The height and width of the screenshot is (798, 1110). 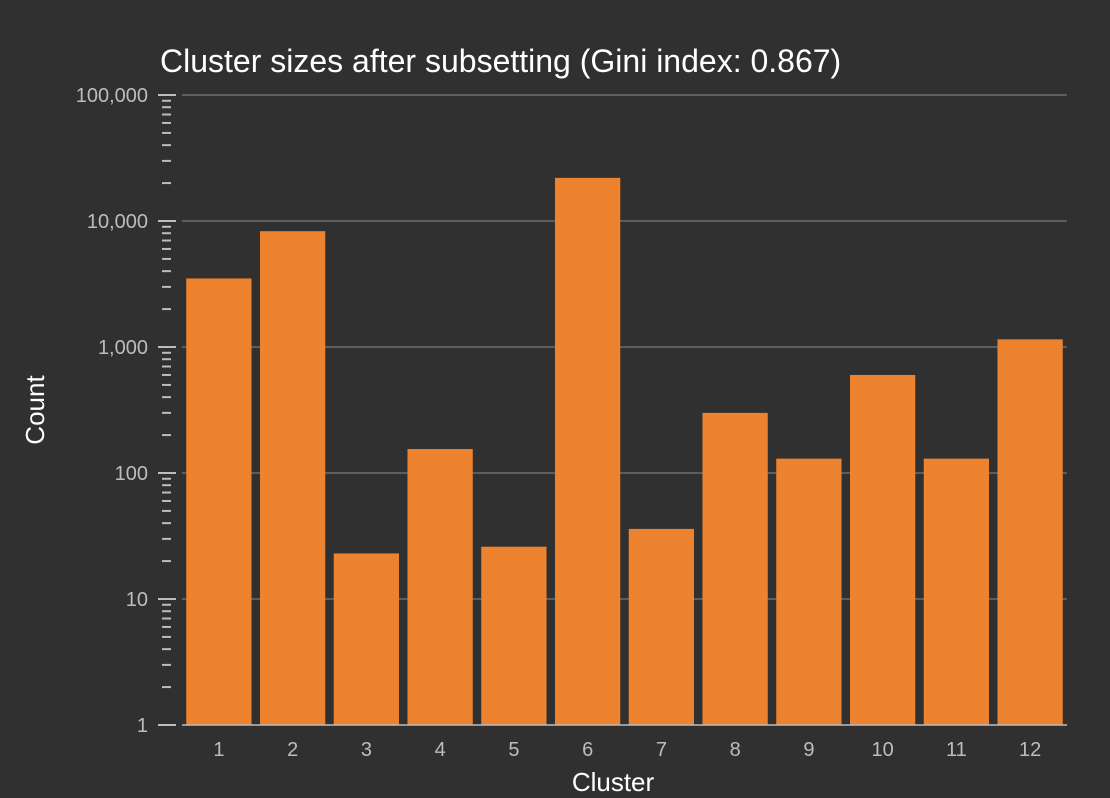 What do you see at coordinates (440, 750) in the screenshot?
I see `x-tick-label: 4` at bounding box center [440, 750].